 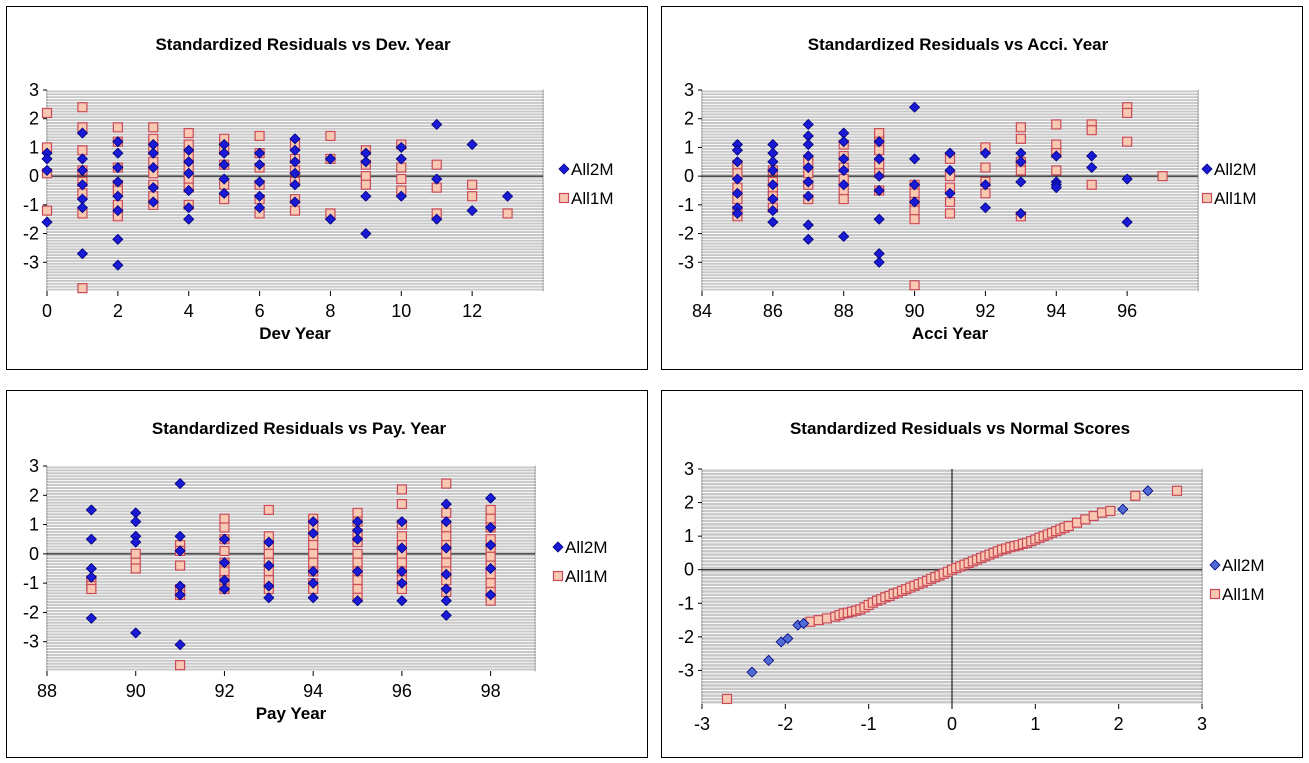 I want to click on x-tick-label: 88, so click(x=844, y=311).